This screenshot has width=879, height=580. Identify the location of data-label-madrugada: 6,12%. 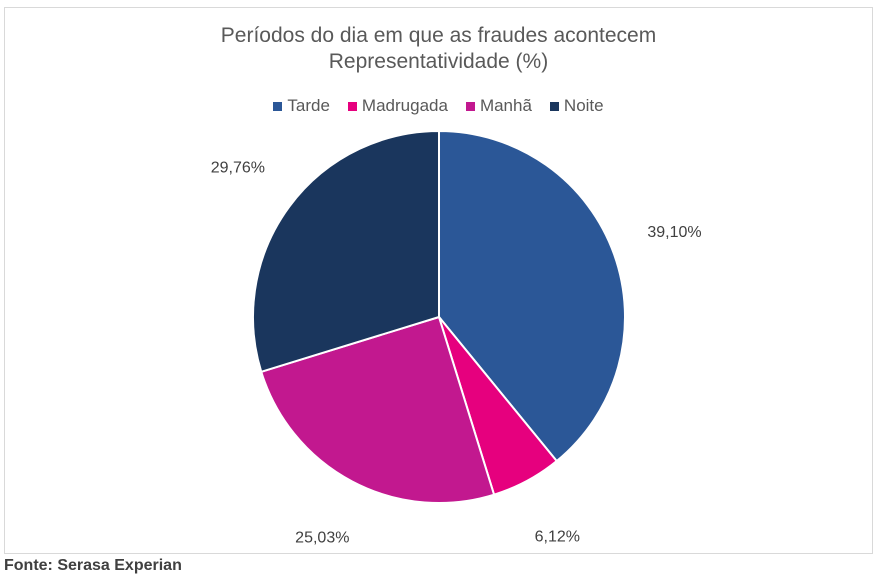
(557, 536).